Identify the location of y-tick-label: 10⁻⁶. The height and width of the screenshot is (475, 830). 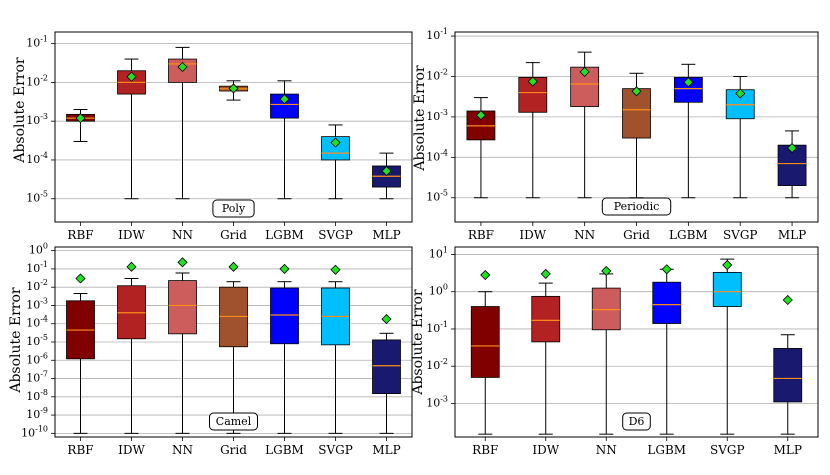
(37, 358).